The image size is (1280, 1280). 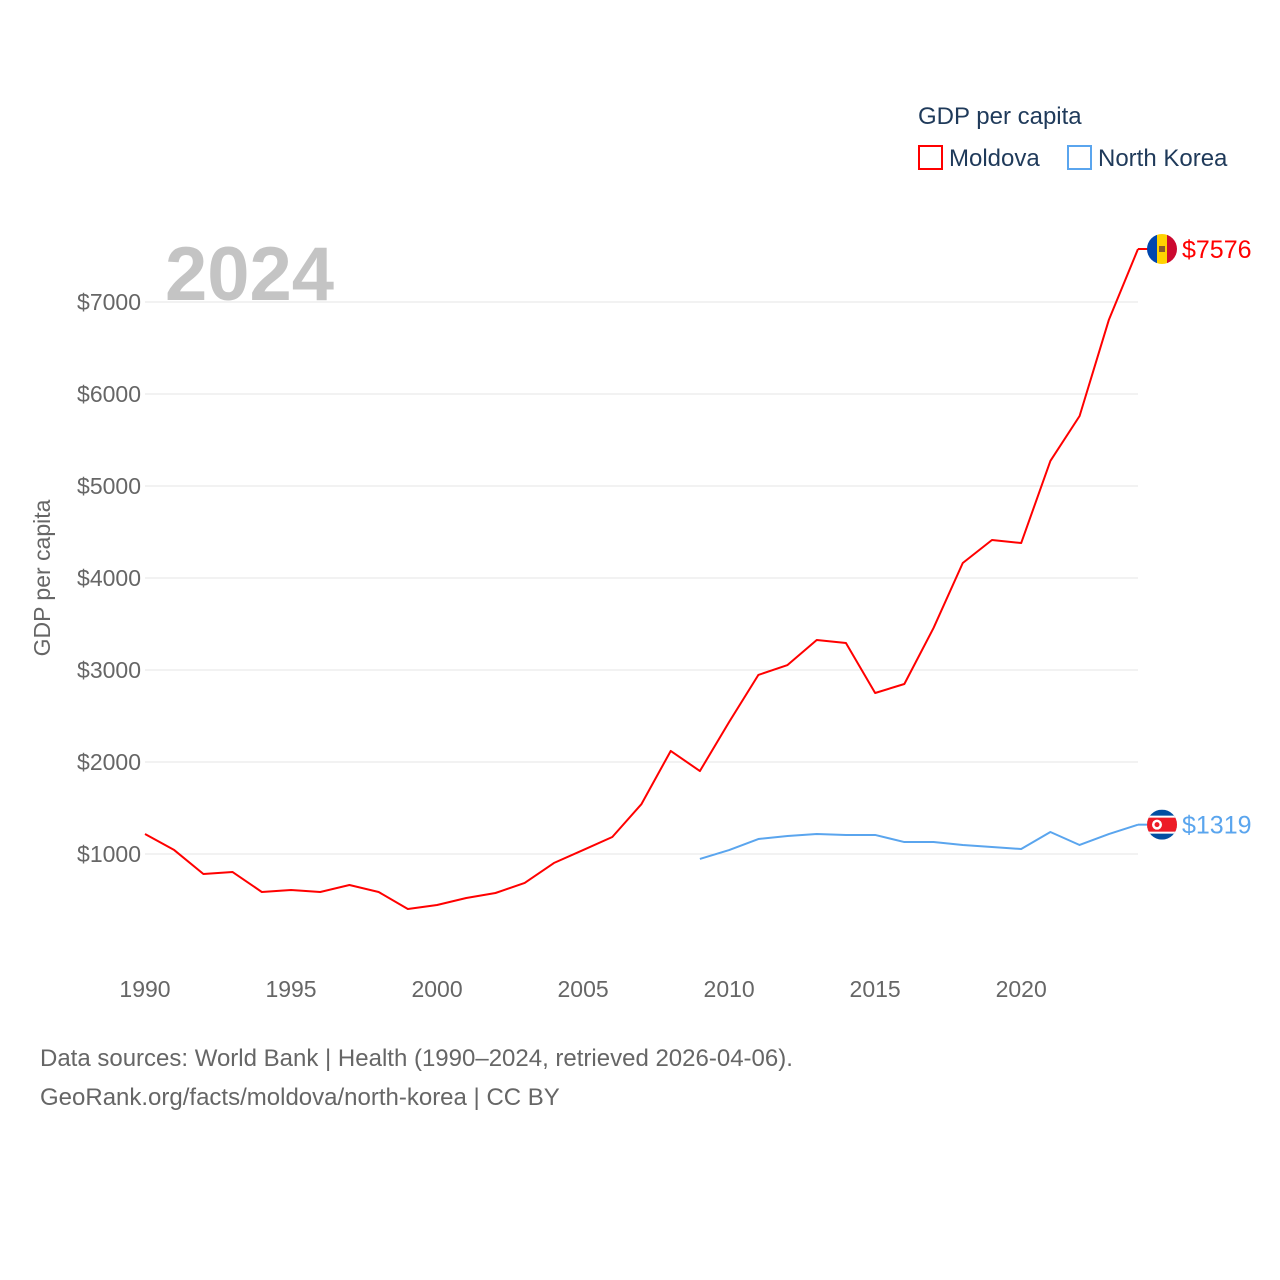 What do you see at coordinates (1157, 825) in the screenshot?
I see `flag-star` at bounding box center [1157, 825].